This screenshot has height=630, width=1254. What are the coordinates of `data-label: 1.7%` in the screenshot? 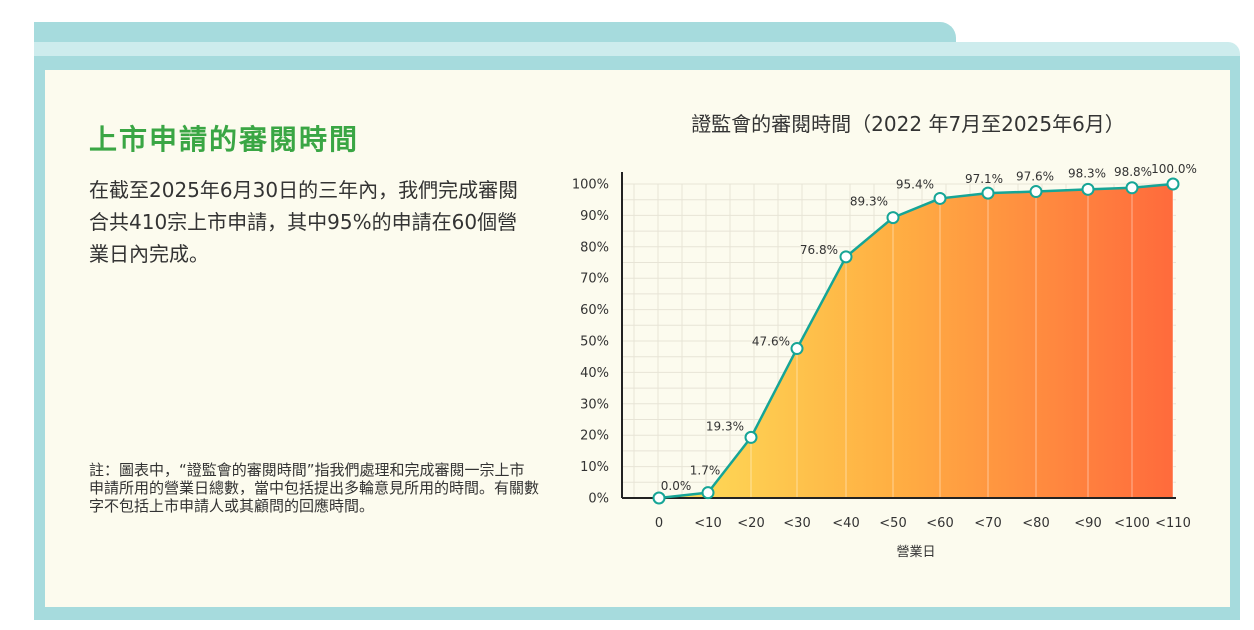 It's located at (705, 471).